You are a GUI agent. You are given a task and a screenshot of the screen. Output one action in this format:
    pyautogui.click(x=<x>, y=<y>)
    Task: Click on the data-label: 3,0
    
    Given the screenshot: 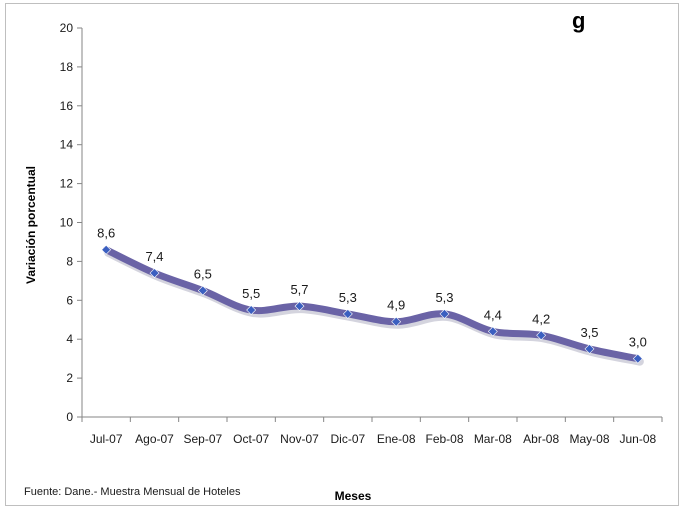 What is the action you would take?
    pyautogui.click(x=638, y=342)
    